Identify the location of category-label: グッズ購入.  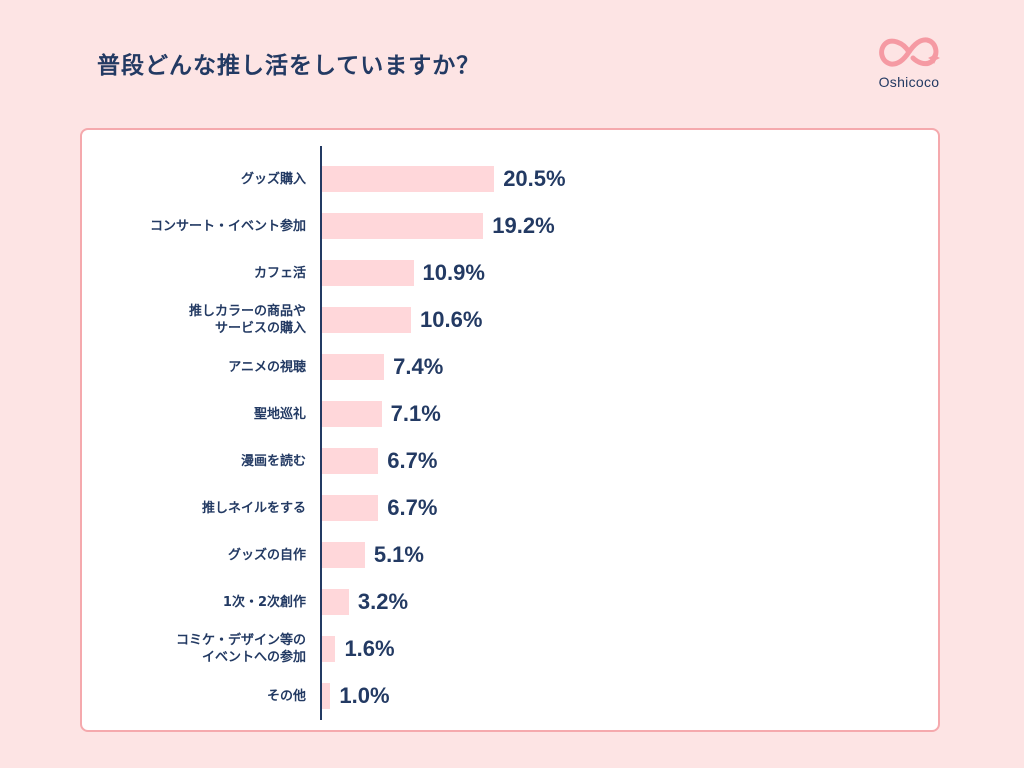
(273, 179).